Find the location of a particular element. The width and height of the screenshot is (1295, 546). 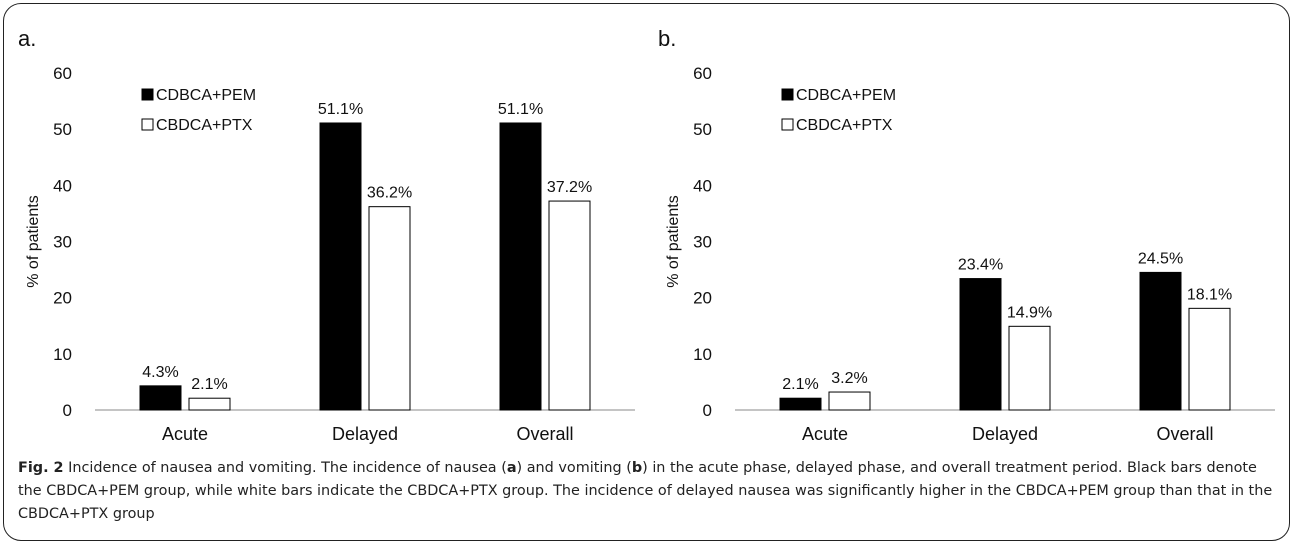

caption-panel-a-ref: a is located at coordinates (511, 468).